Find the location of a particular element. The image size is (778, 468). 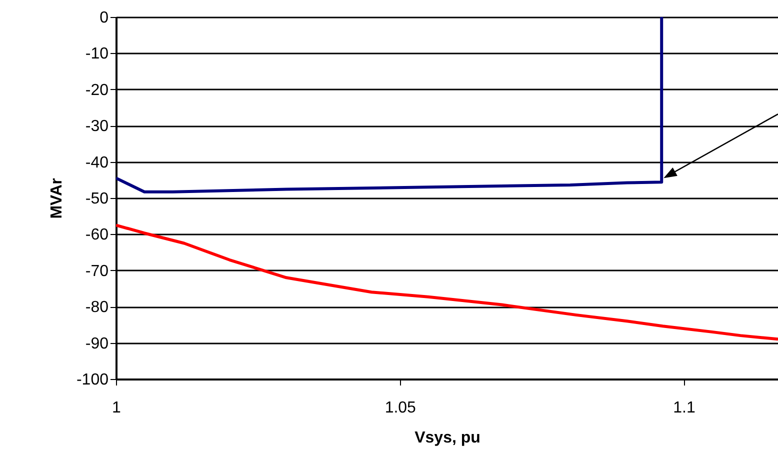

y-tick-label: -50 is located at coordinates (97, 199).